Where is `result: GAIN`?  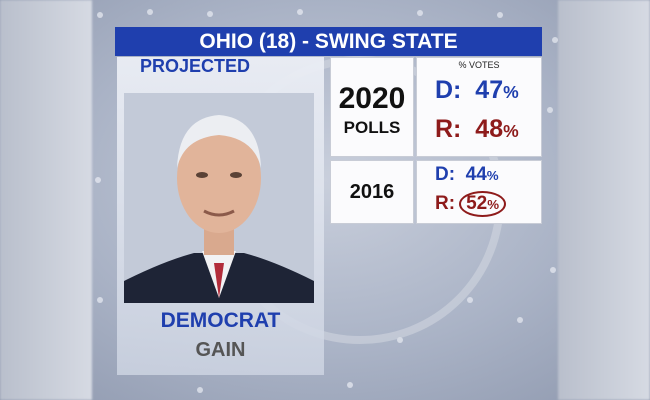
result: GAIN is located at coordinates (220, 350).